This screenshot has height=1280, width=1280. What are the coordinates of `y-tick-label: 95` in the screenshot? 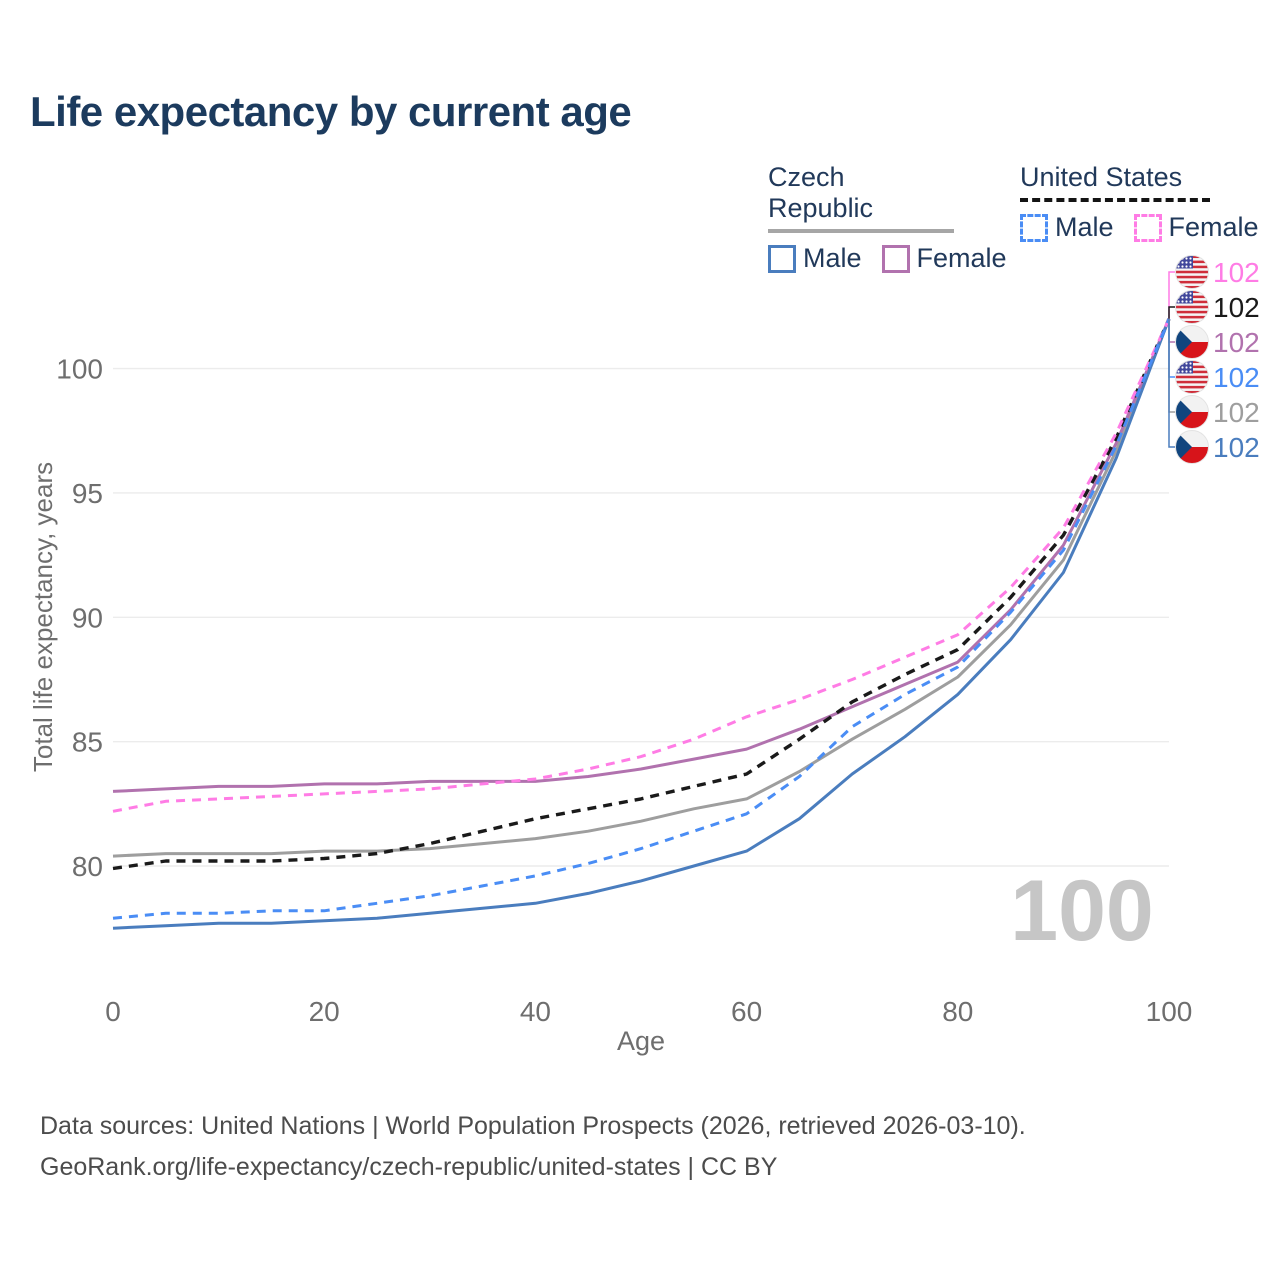 It's located at (87, 493).